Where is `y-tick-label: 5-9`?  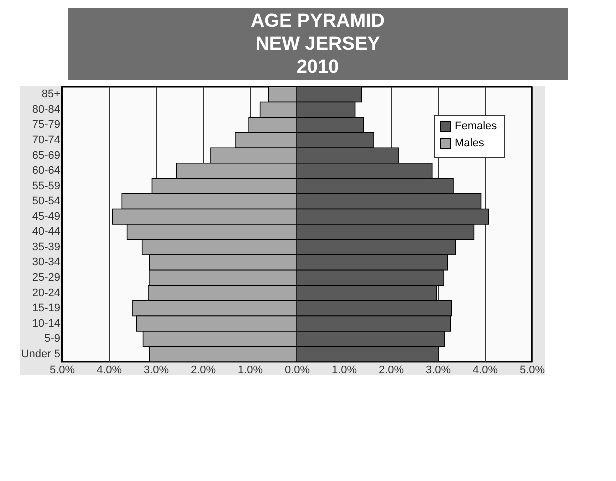 y-tick-label: 5-9 is located at coordinates (52, 339).